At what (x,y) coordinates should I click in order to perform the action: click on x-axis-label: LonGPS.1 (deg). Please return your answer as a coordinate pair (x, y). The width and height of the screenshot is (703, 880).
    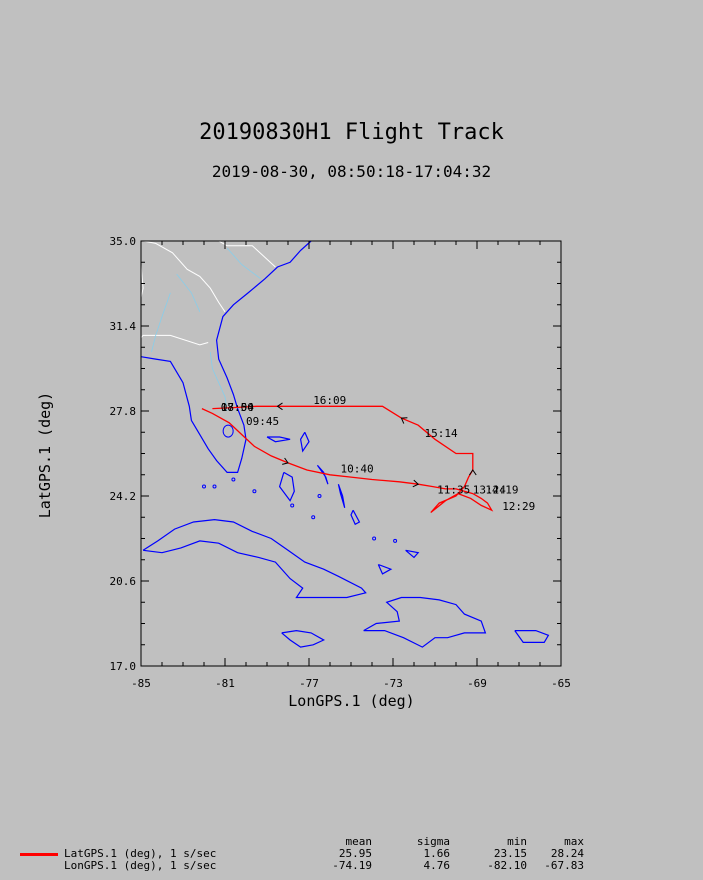
    Looking at the image, I should click on (351, 701).